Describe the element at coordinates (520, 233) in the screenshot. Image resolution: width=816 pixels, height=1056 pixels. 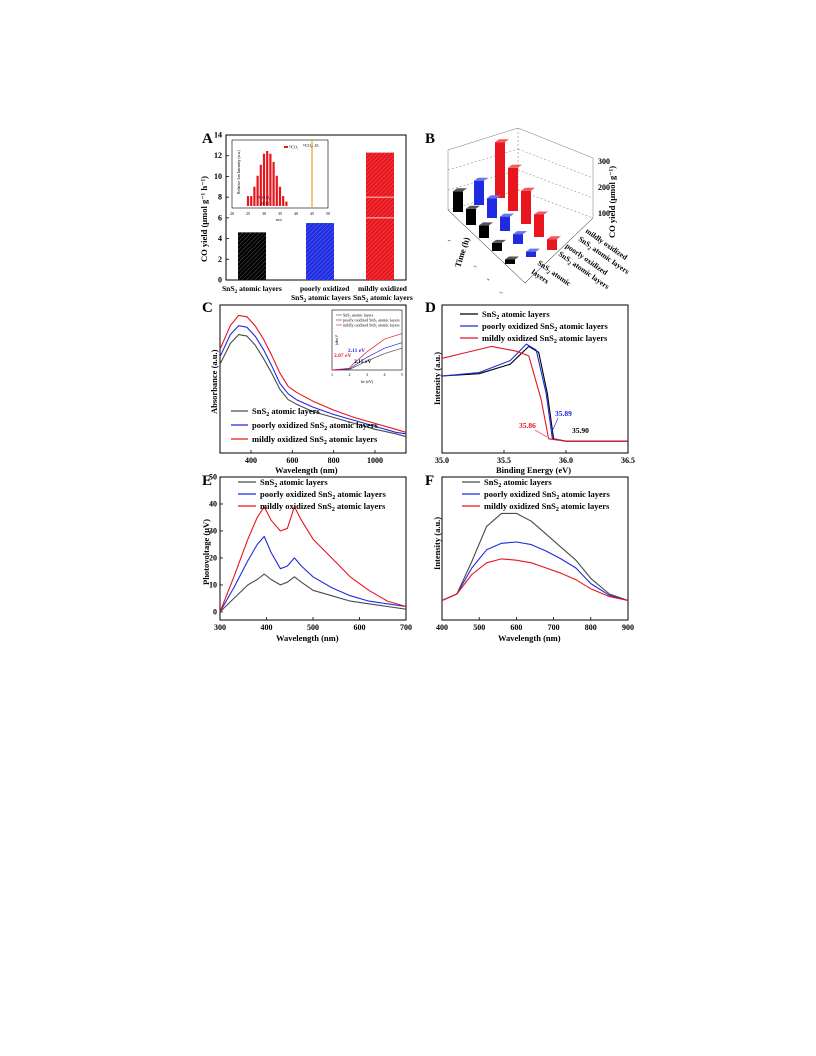
I see `panel-b-bar-top-s2-t4` at that location.